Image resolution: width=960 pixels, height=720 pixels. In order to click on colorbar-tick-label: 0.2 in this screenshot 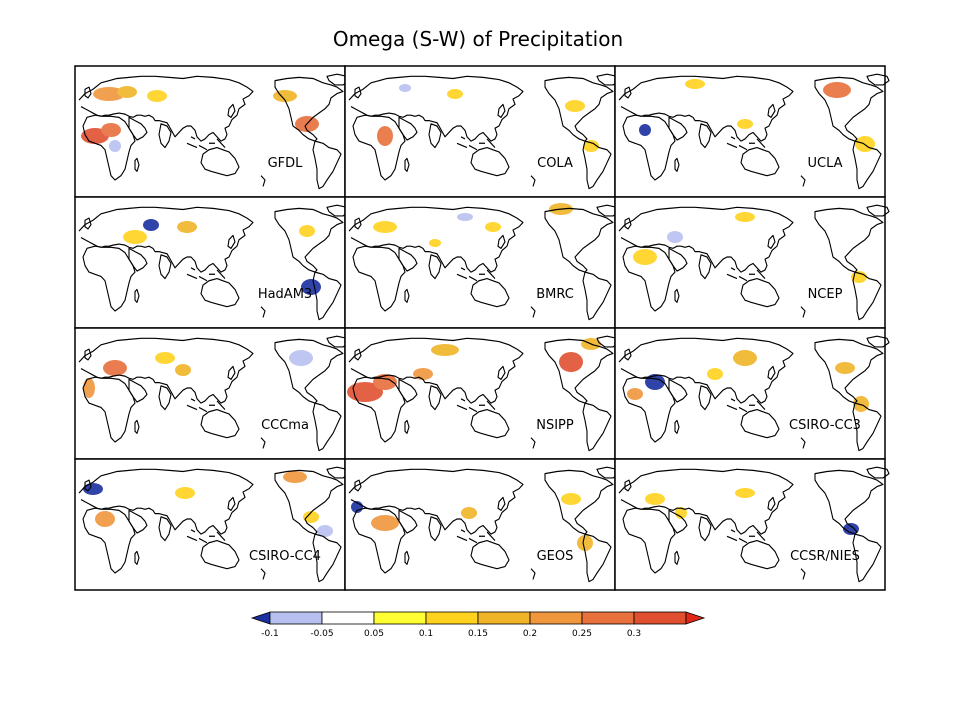, I will do `click(530, 634)`.